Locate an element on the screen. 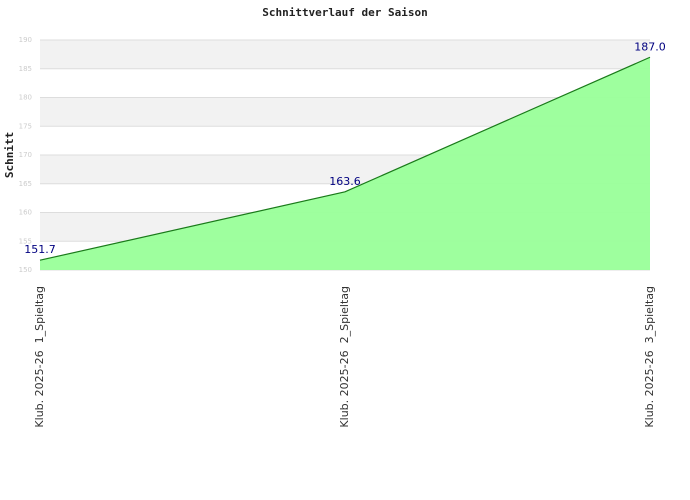  chart-title: Schnittverlauf der Saison is located at coordinates (345, 12).